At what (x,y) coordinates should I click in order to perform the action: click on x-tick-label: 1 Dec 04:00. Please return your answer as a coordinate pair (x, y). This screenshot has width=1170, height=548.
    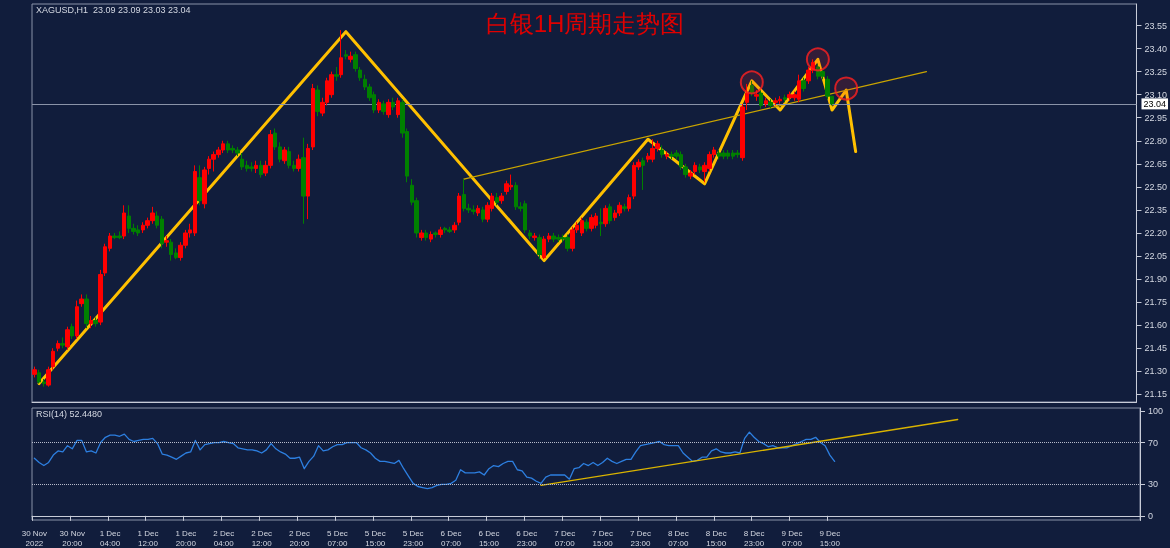
    Looking at the image, I should click on (110, 538).